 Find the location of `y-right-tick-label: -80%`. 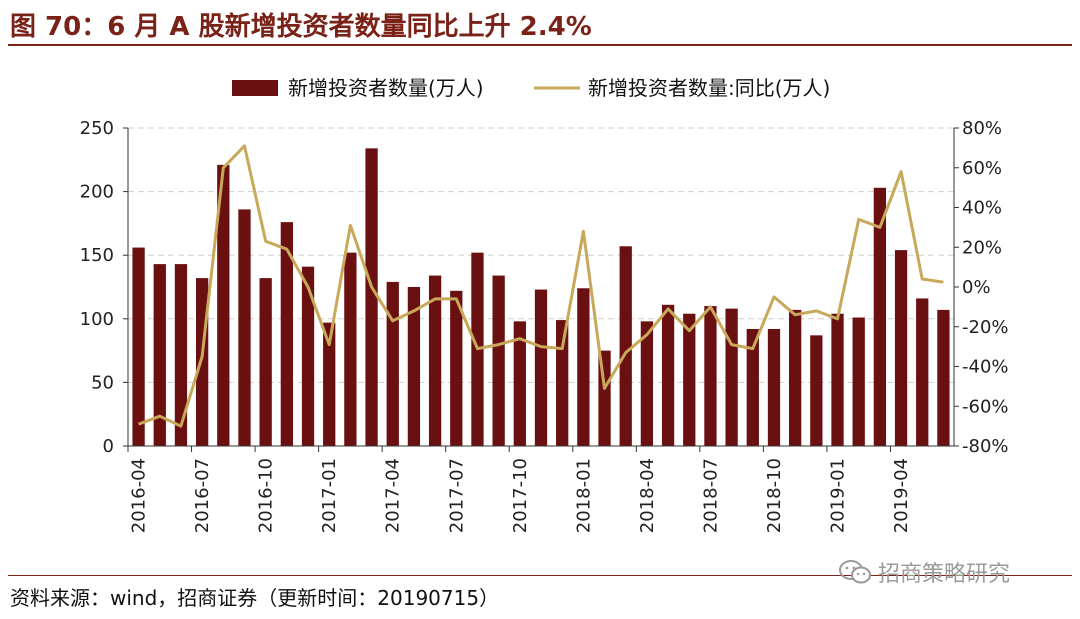

y-right-tick-label: -80% is located at coordinates (985, 446).